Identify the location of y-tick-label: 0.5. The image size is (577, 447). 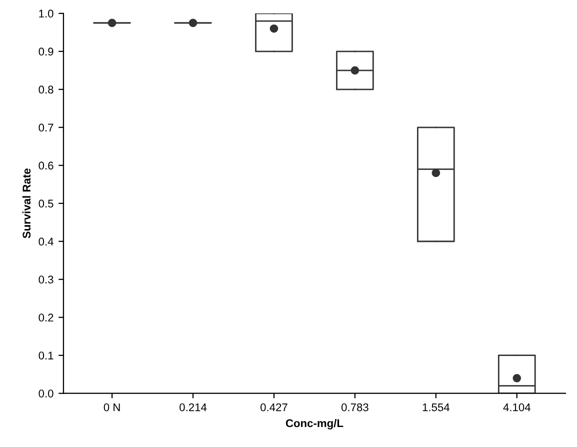
(46, 204).